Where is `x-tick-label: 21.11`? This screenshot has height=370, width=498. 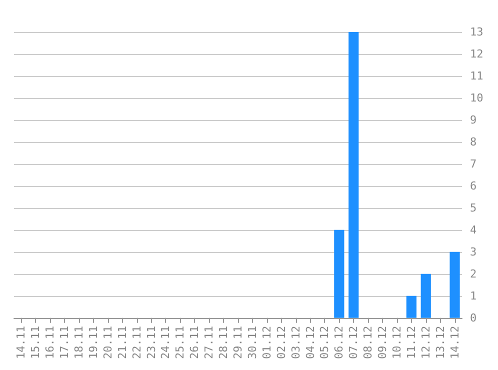
x-tick-label: 21.11 is located at coordinates (122, 343).